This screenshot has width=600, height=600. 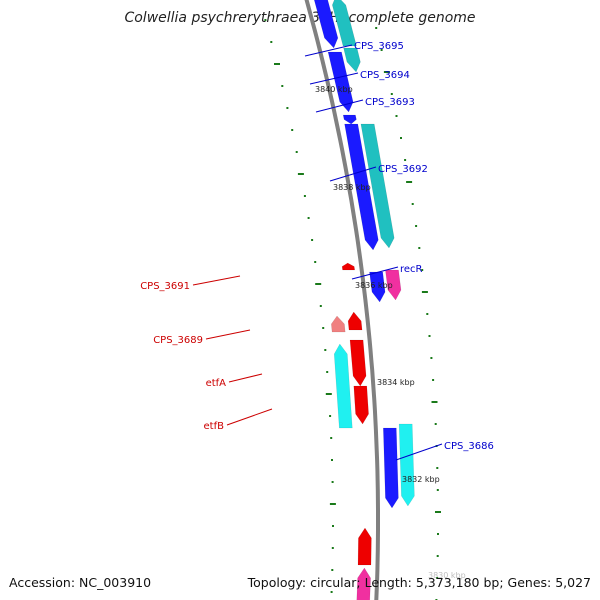 I want to click on gene-label-CPS_3692: CPS_3692, so click(x=403, y=169).